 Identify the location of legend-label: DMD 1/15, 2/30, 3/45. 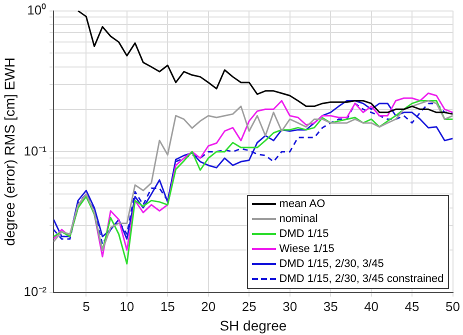
(331, 264).